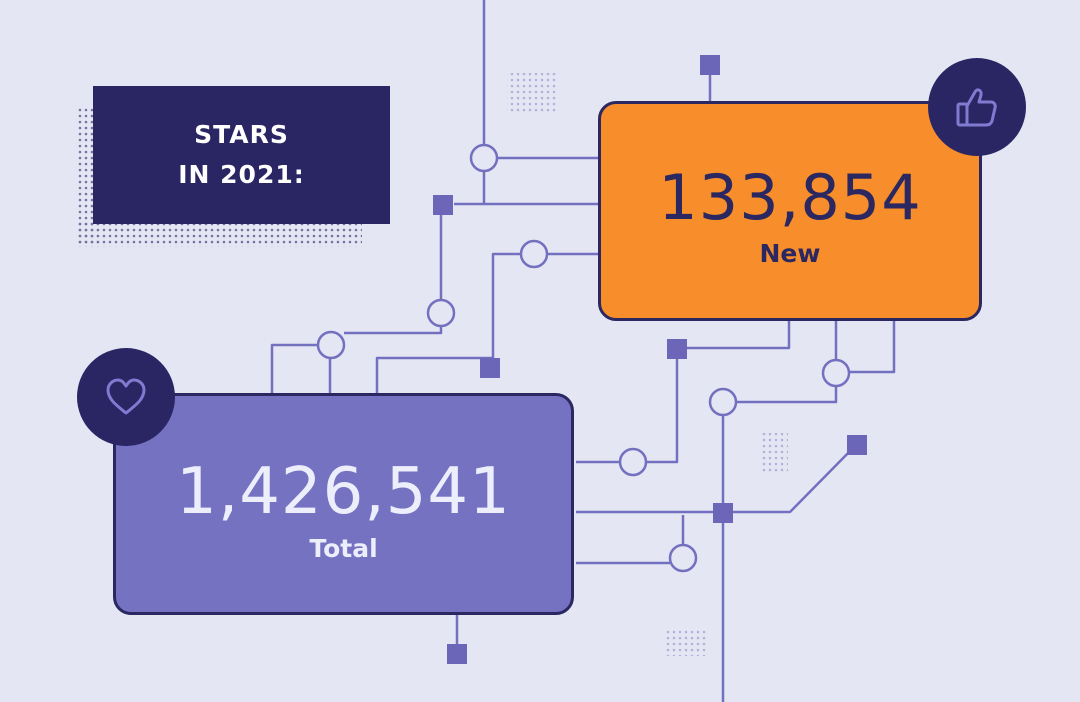 The width and height of the screenshot is (1080, 702). I want to click on heart-badge, so click(126, 397).